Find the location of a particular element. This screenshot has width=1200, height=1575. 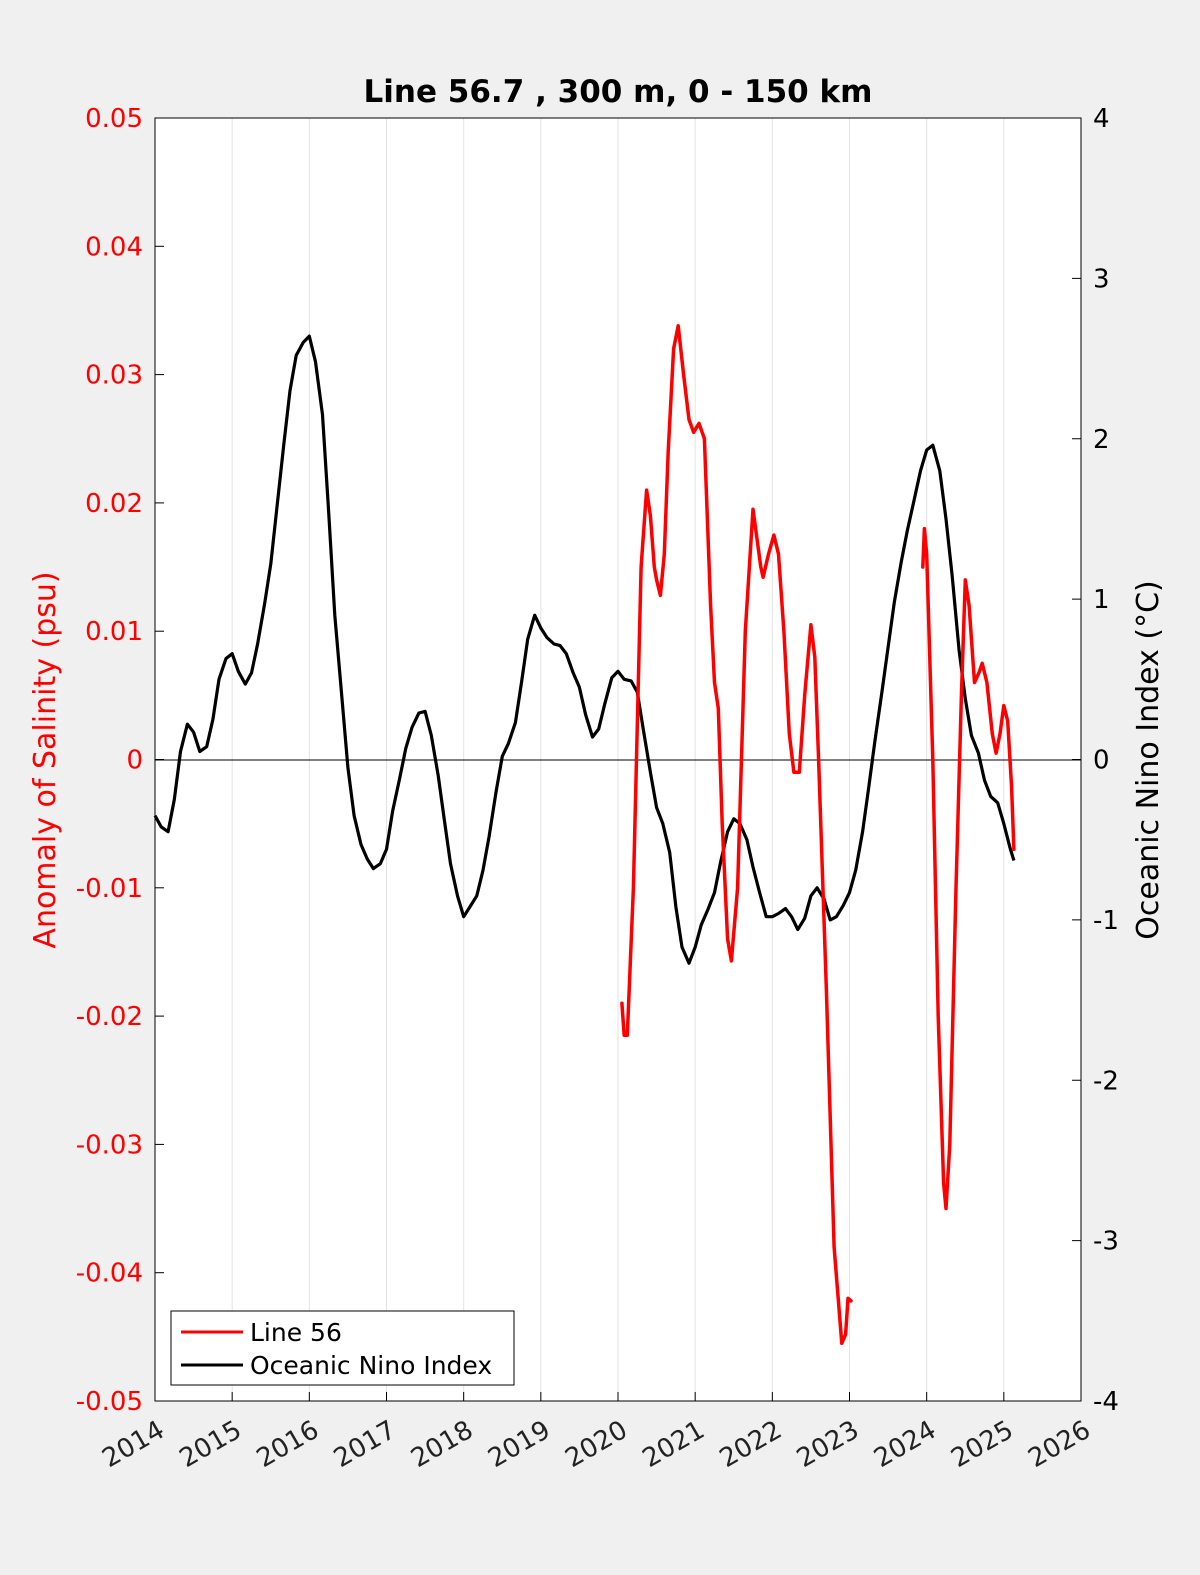

left-y-tick-label: 0.01 is located at coordinates (114, 632).